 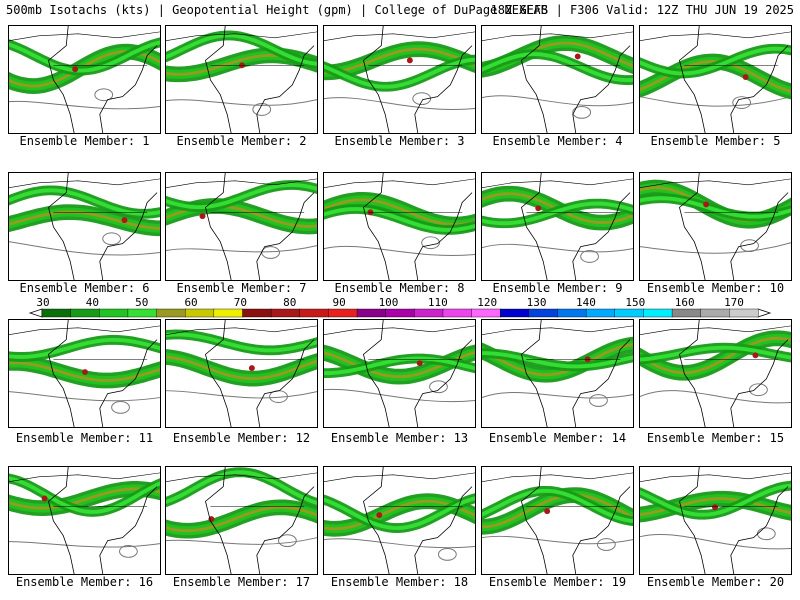 I want to click on colorbar-label: 70, so click(x=240, y=302).